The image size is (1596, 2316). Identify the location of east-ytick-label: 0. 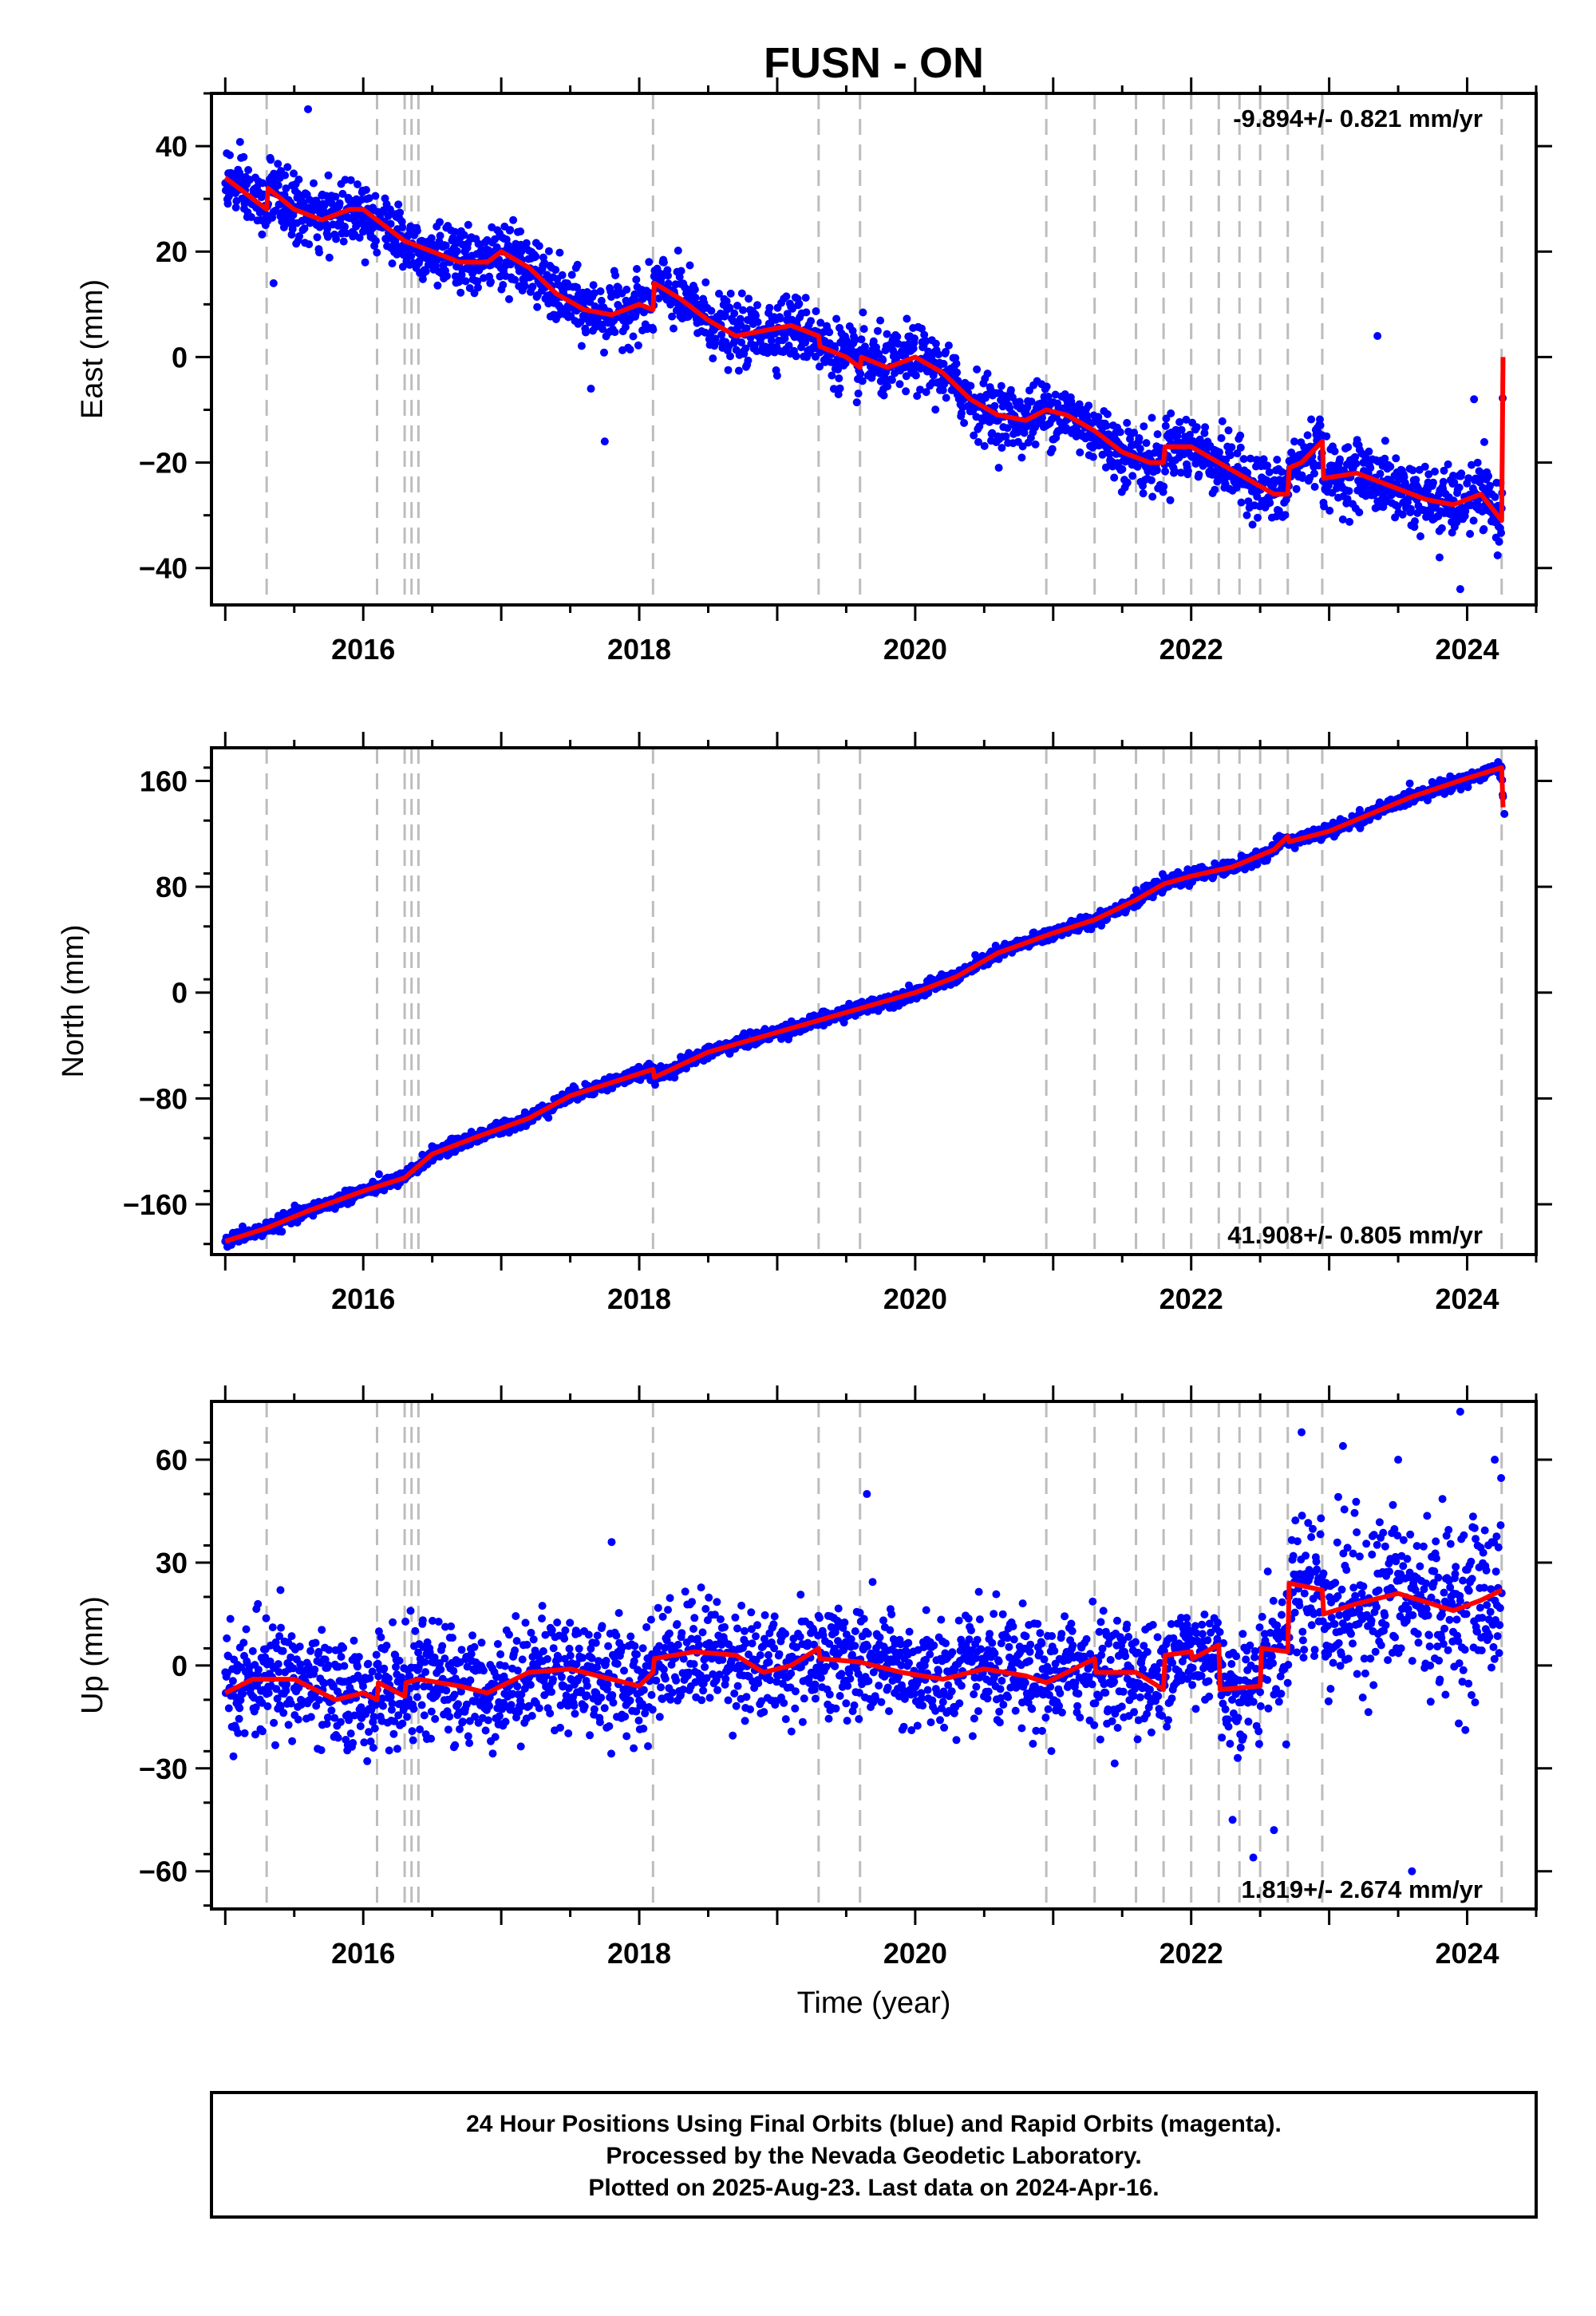
(180, 357).